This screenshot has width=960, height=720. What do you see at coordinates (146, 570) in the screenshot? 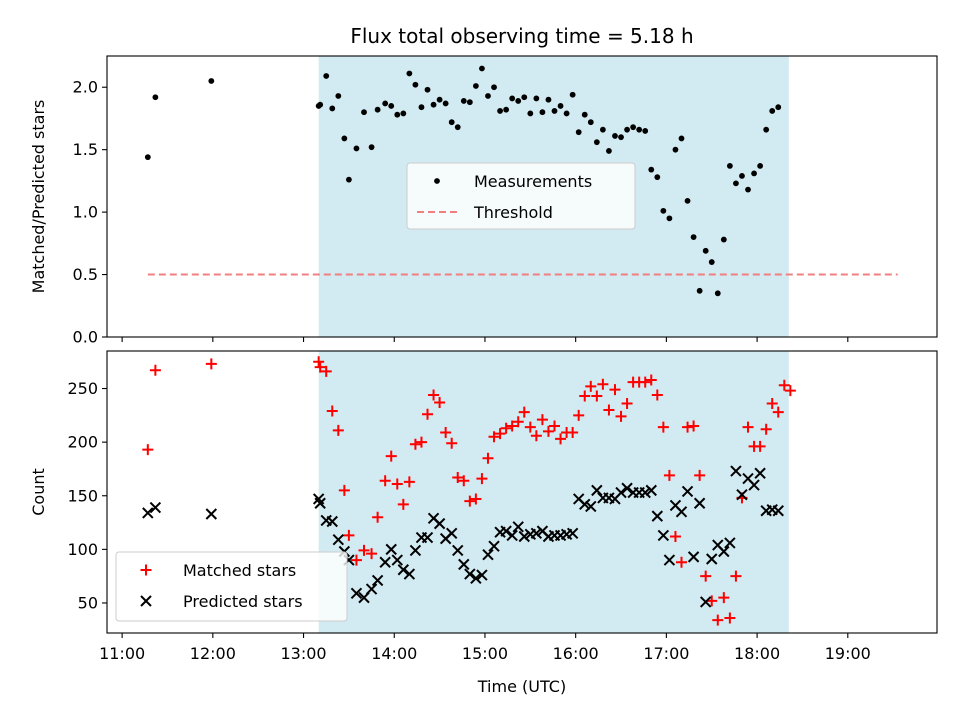
I see `legend-matched-marker` at bounding box center [146, 570].